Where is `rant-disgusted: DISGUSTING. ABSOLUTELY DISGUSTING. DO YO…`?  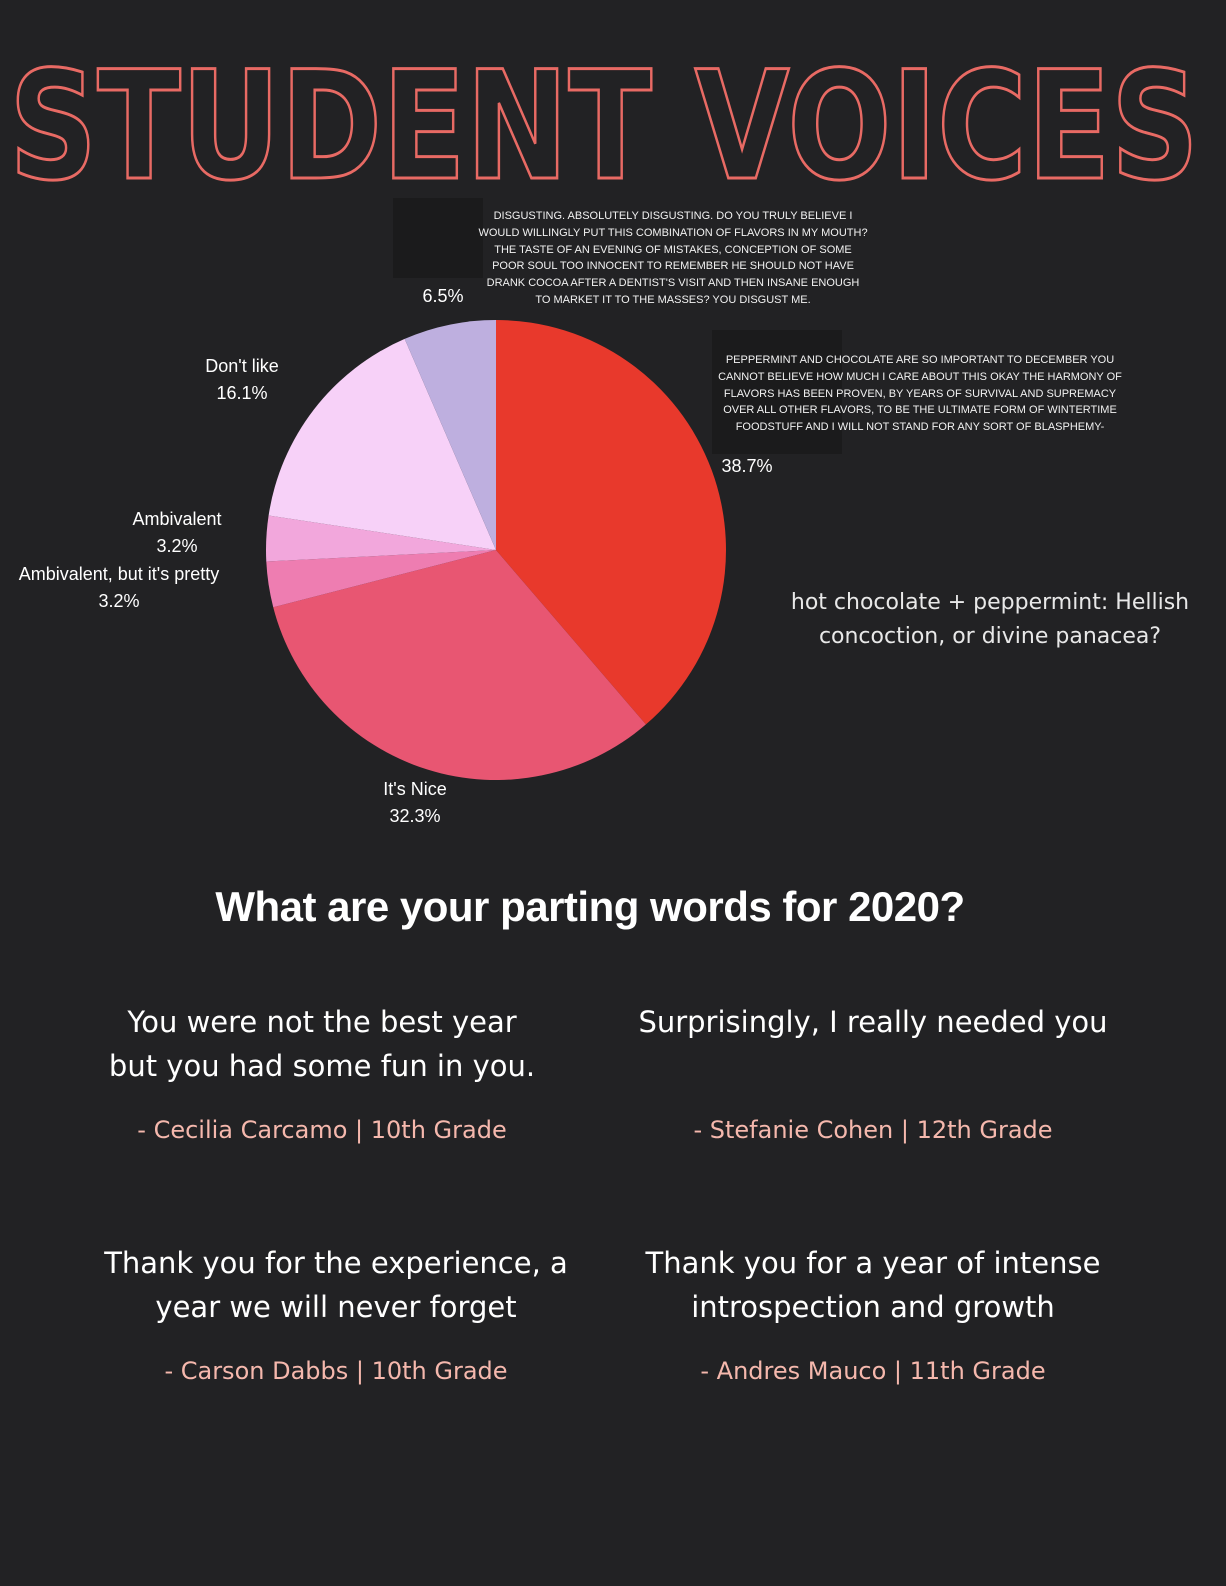
rant-disgusted: DISGUSTING. ABSOLUTELY DISGUSTING. DO YO… is located at coordinates (673, 258).